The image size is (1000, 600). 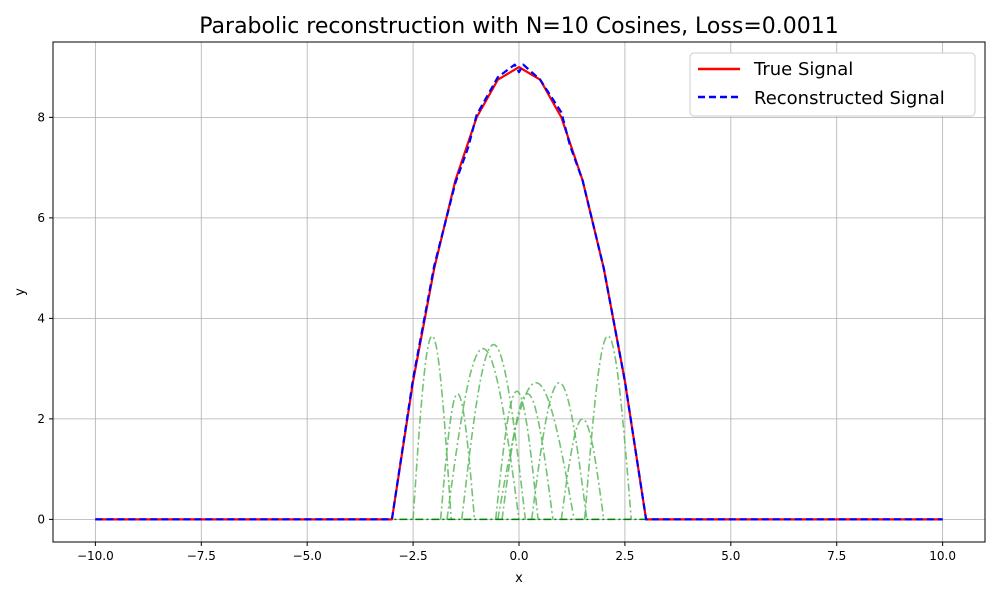 I want to click on y-tick-label: 2, so click(x=41, y=419).